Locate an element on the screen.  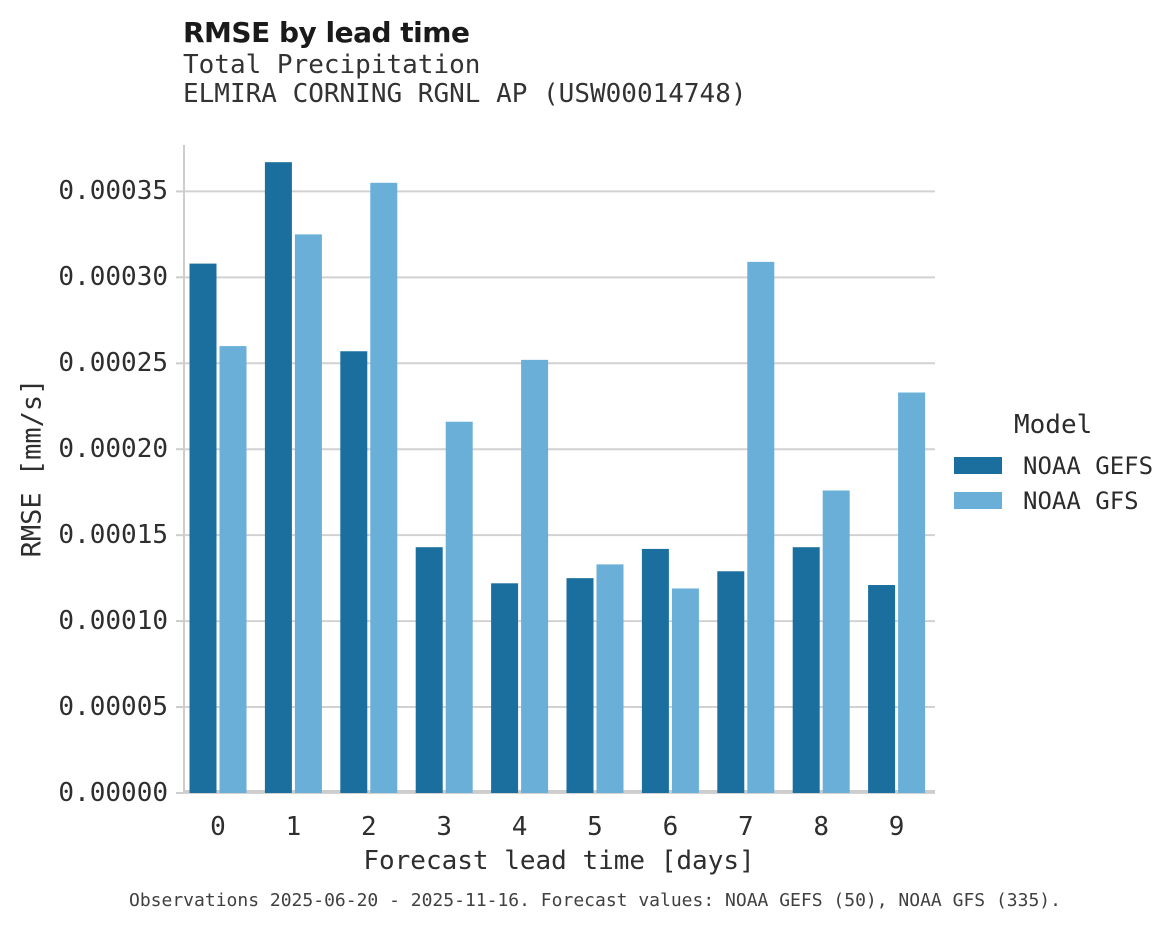
x-tick-label-3: 3 is located at coordinates (444, 827).